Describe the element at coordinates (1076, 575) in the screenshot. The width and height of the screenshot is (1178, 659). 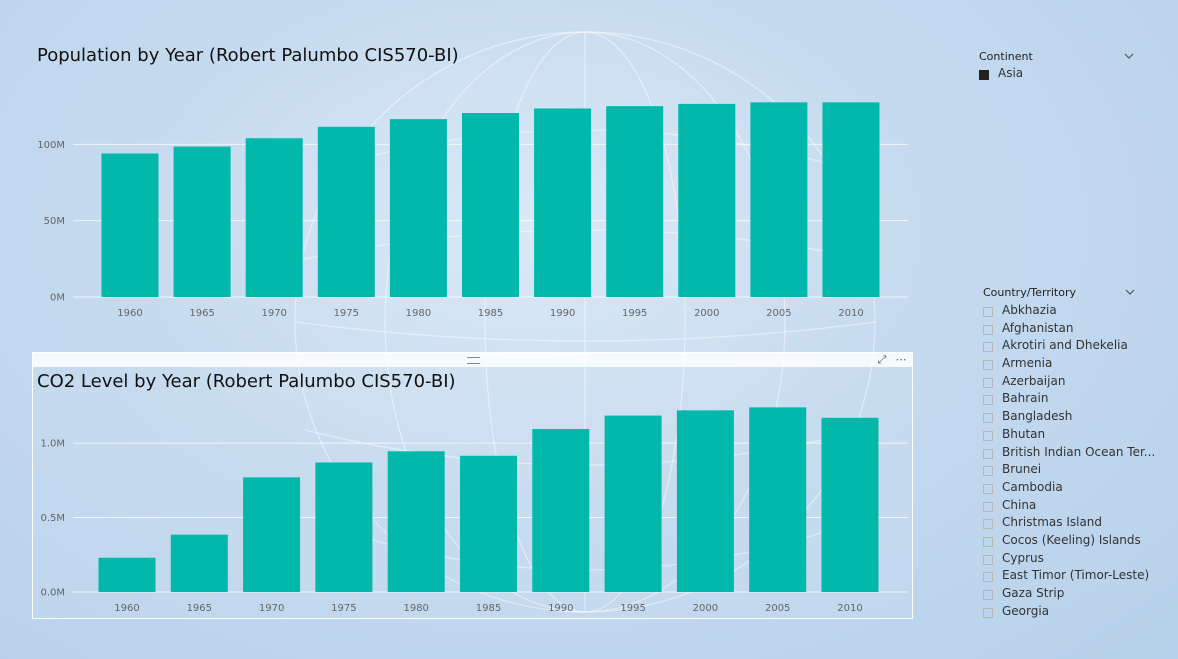
I see `country-item-label: East Timor (Timor-Leste)` at that location.